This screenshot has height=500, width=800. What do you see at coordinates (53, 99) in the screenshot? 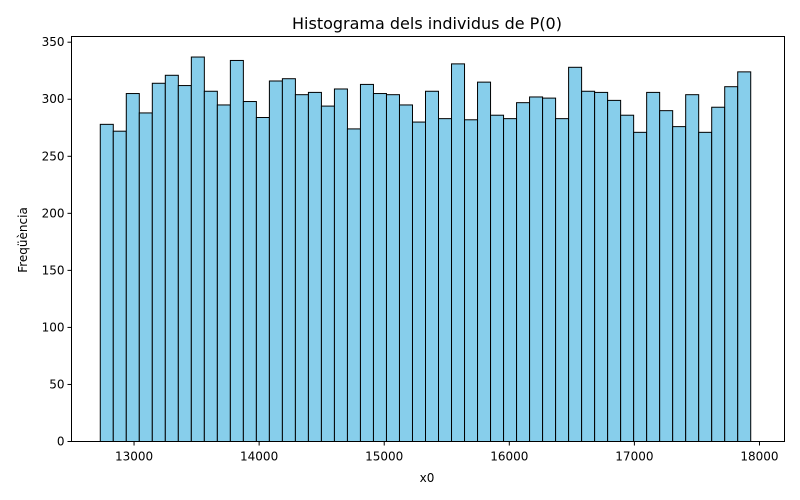
I see `y-tick-label: 300` at bounding box center [53, 99].